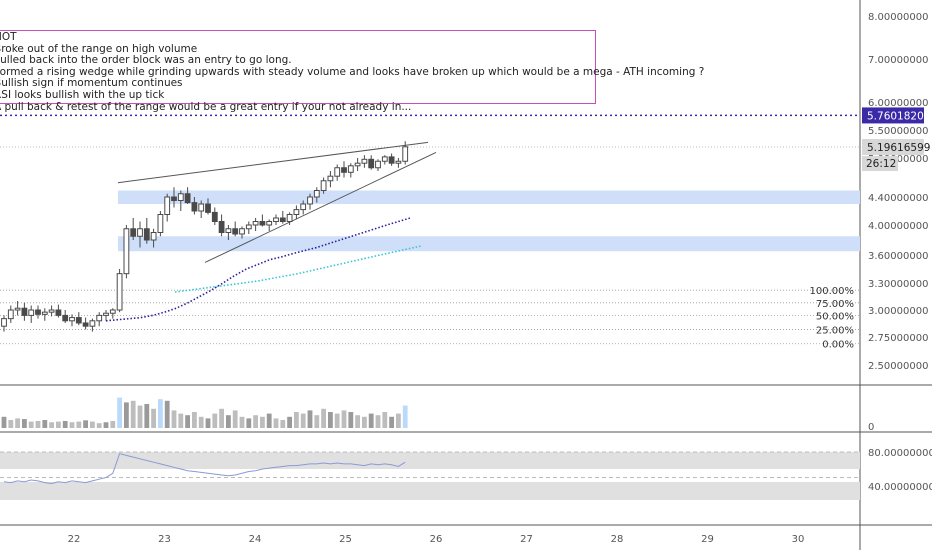 The image size is (932, 550). I want to click on moving-average-slow, so click(298, 269).